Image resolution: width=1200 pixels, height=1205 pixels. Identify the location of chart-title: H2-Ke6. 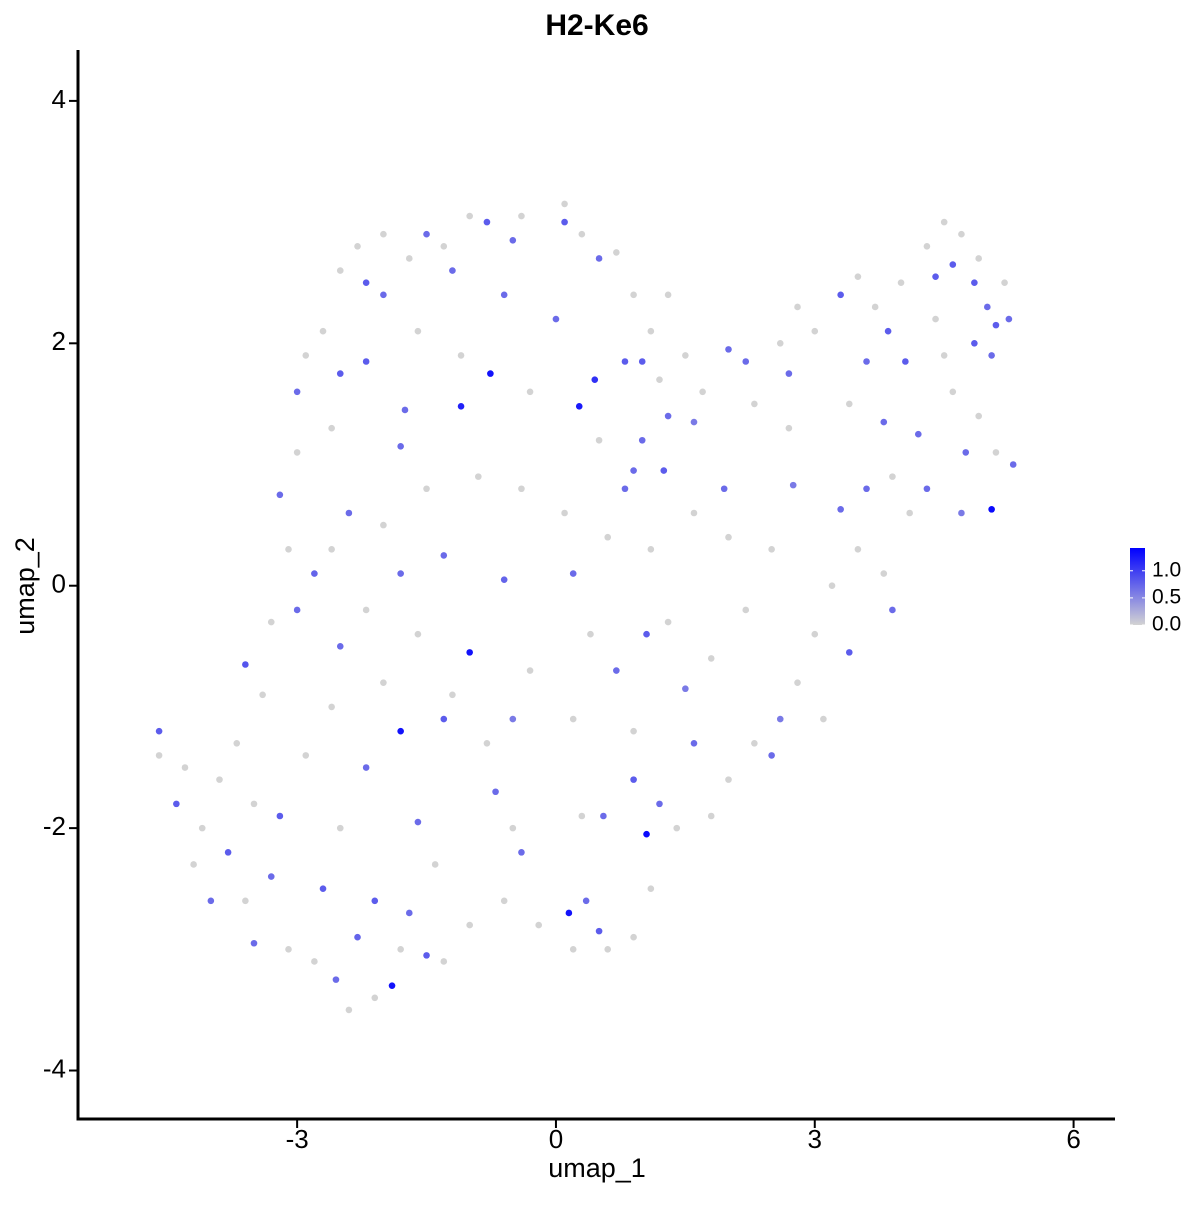
(596, 25).